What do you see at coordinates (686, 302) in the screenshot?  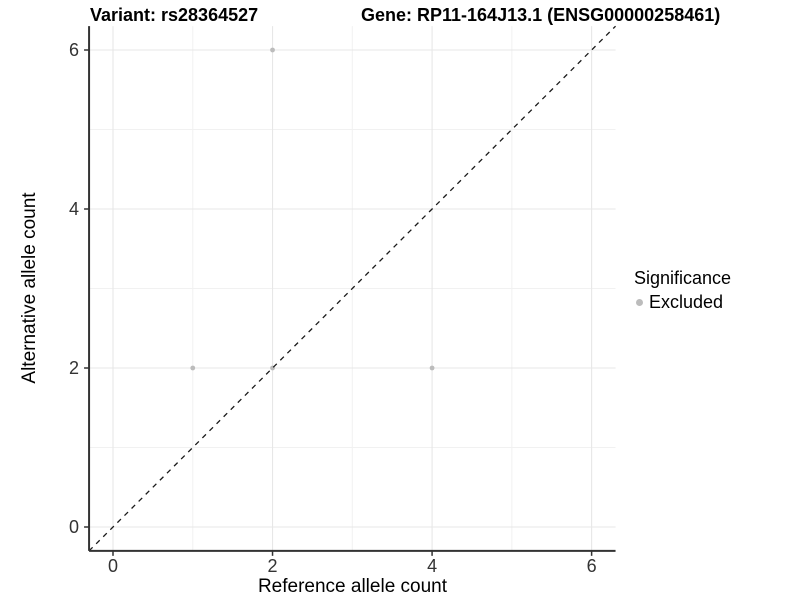 I see `legend-item-label: Excluded` at bounding box center [686, 302].